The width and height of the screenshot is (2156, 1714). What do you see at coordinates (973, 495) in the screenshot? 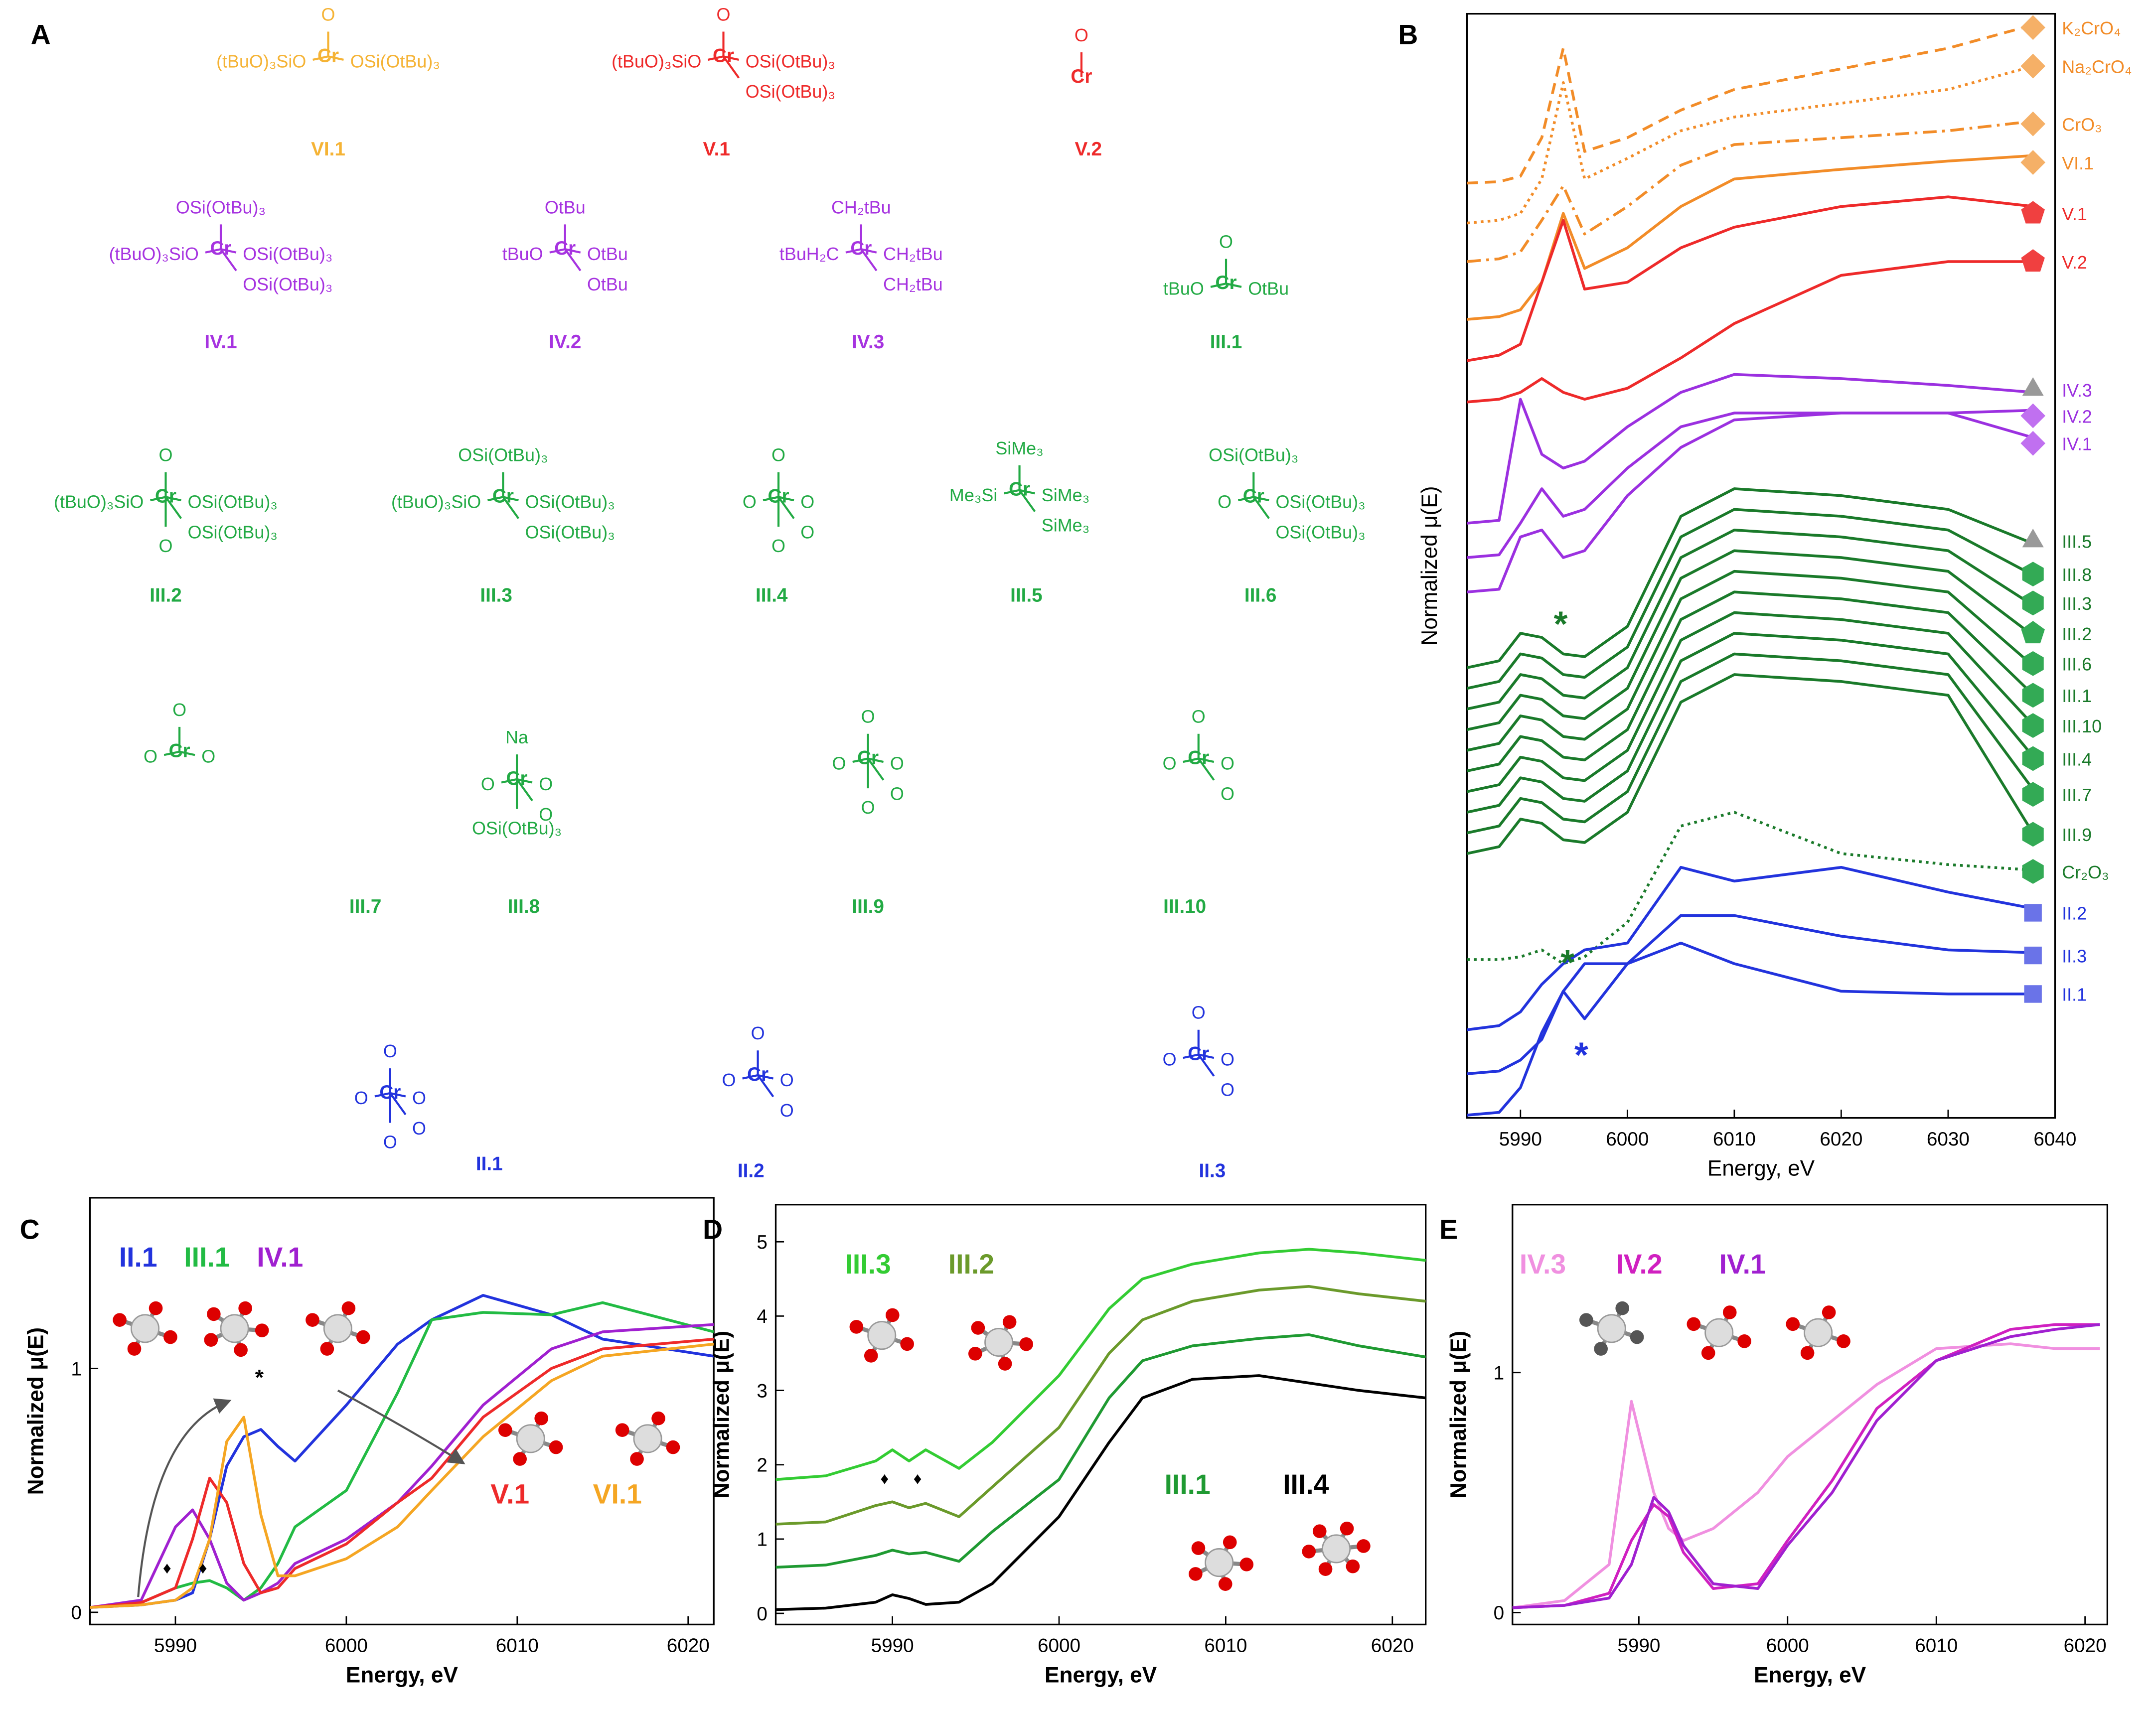
I see `substituent: Me₃Si` at bounding box center [973, 495].